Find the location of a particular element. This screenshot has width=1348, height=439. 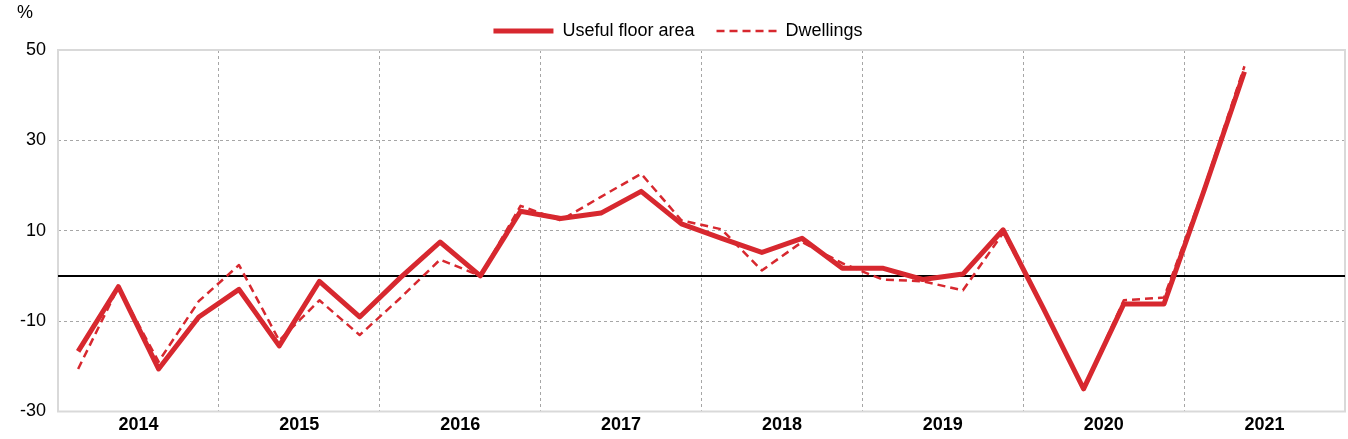

y-tick-label: 10 is located at coordinates (36, 229).